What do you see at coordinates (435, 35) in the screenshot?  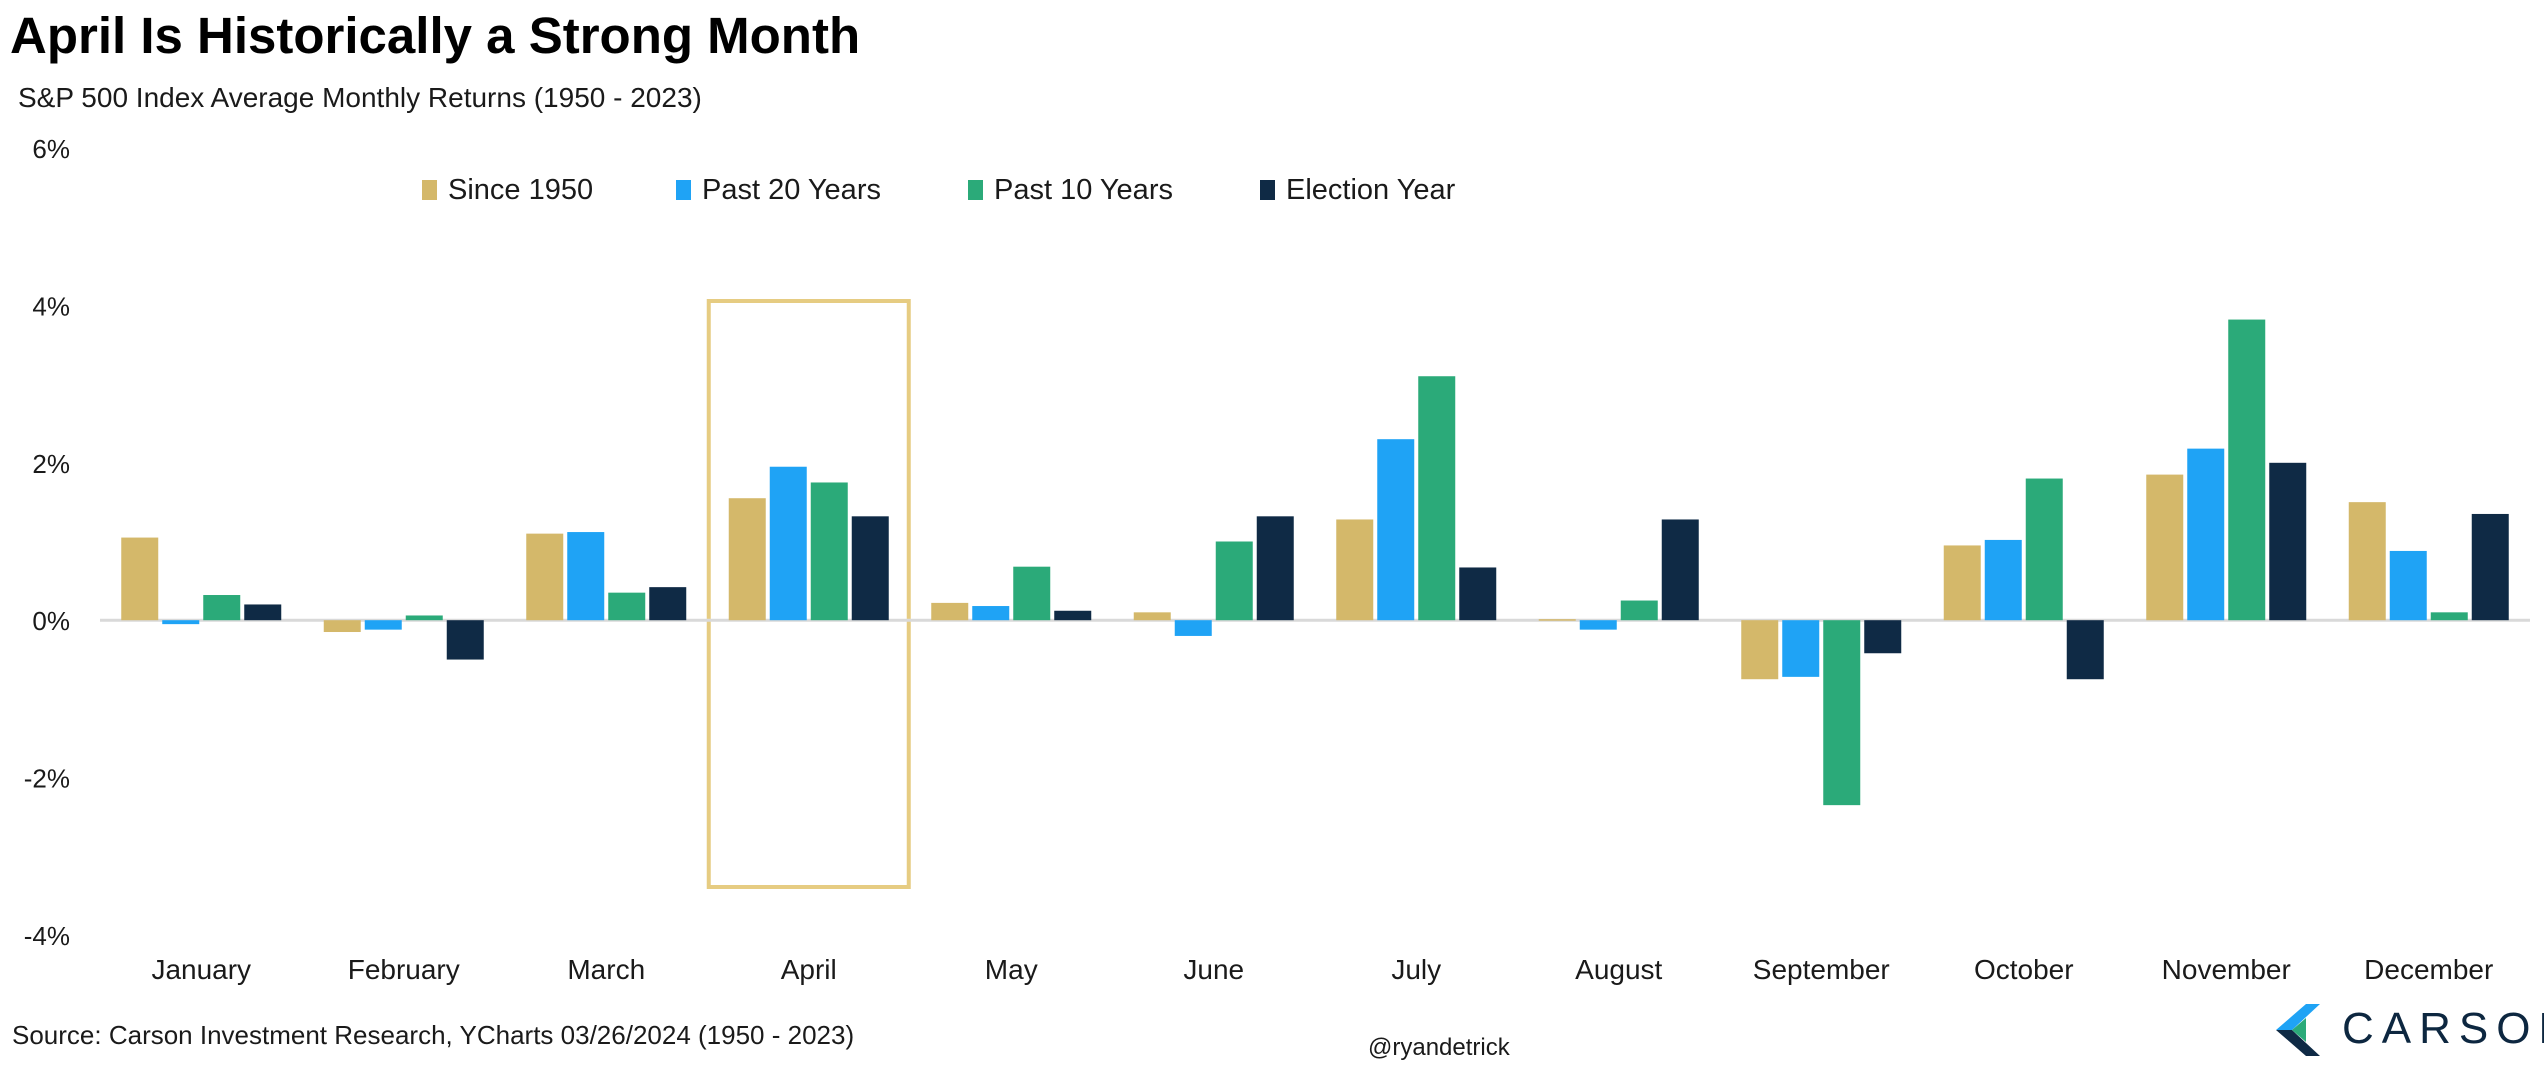 I see `chart-title: April Is Historically a Strong Month` at bounding box center [435, 35].